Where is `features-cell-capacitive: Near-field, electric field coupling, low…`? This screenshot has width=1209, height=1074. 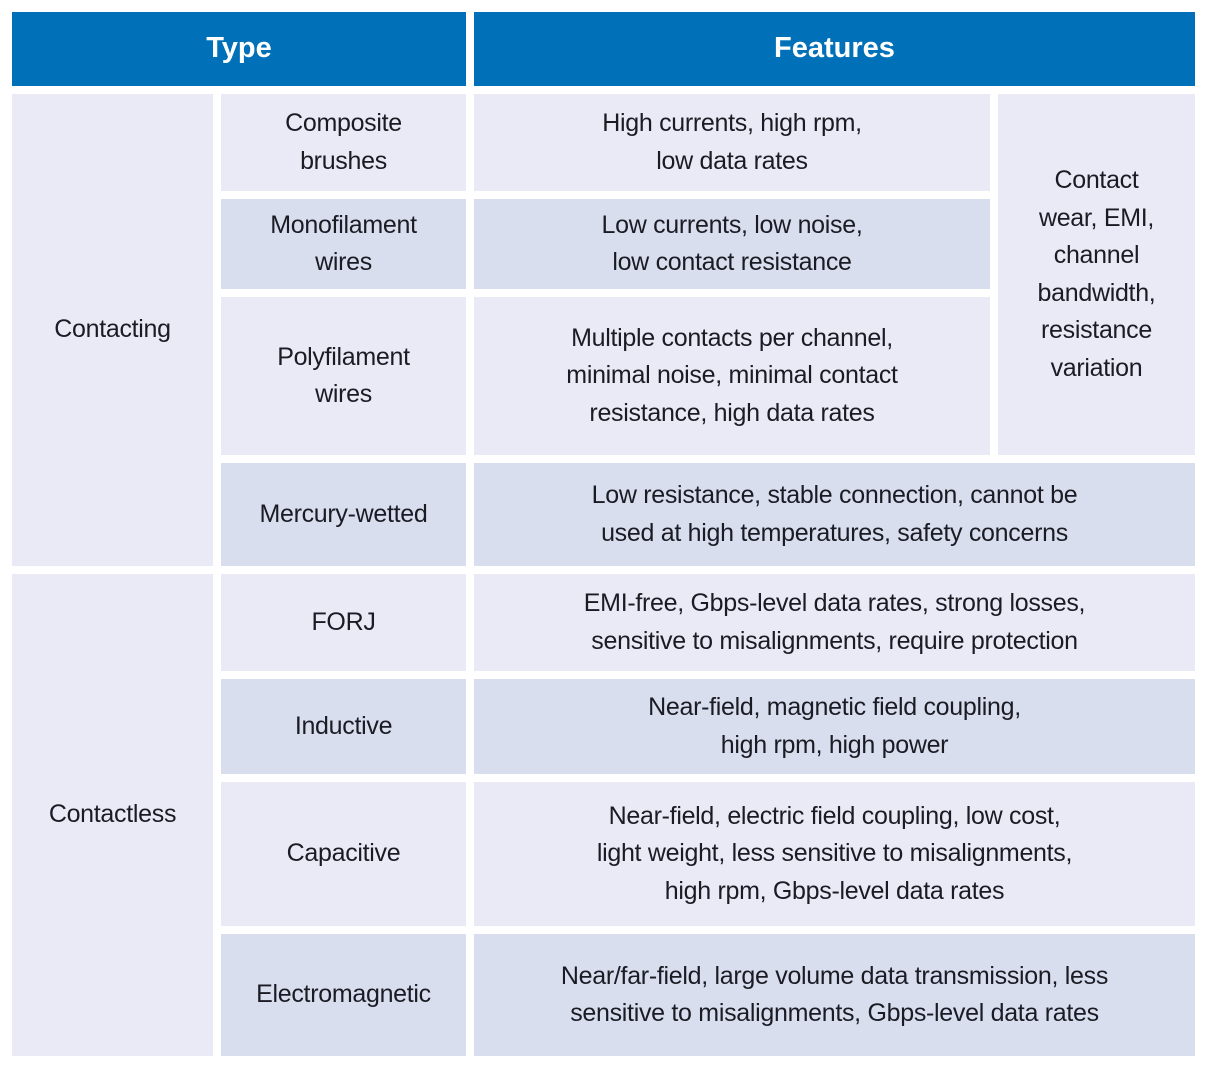
features-cell-capacitive: Near-field, electric field coupling, low… is located at coordinates (834, 854).